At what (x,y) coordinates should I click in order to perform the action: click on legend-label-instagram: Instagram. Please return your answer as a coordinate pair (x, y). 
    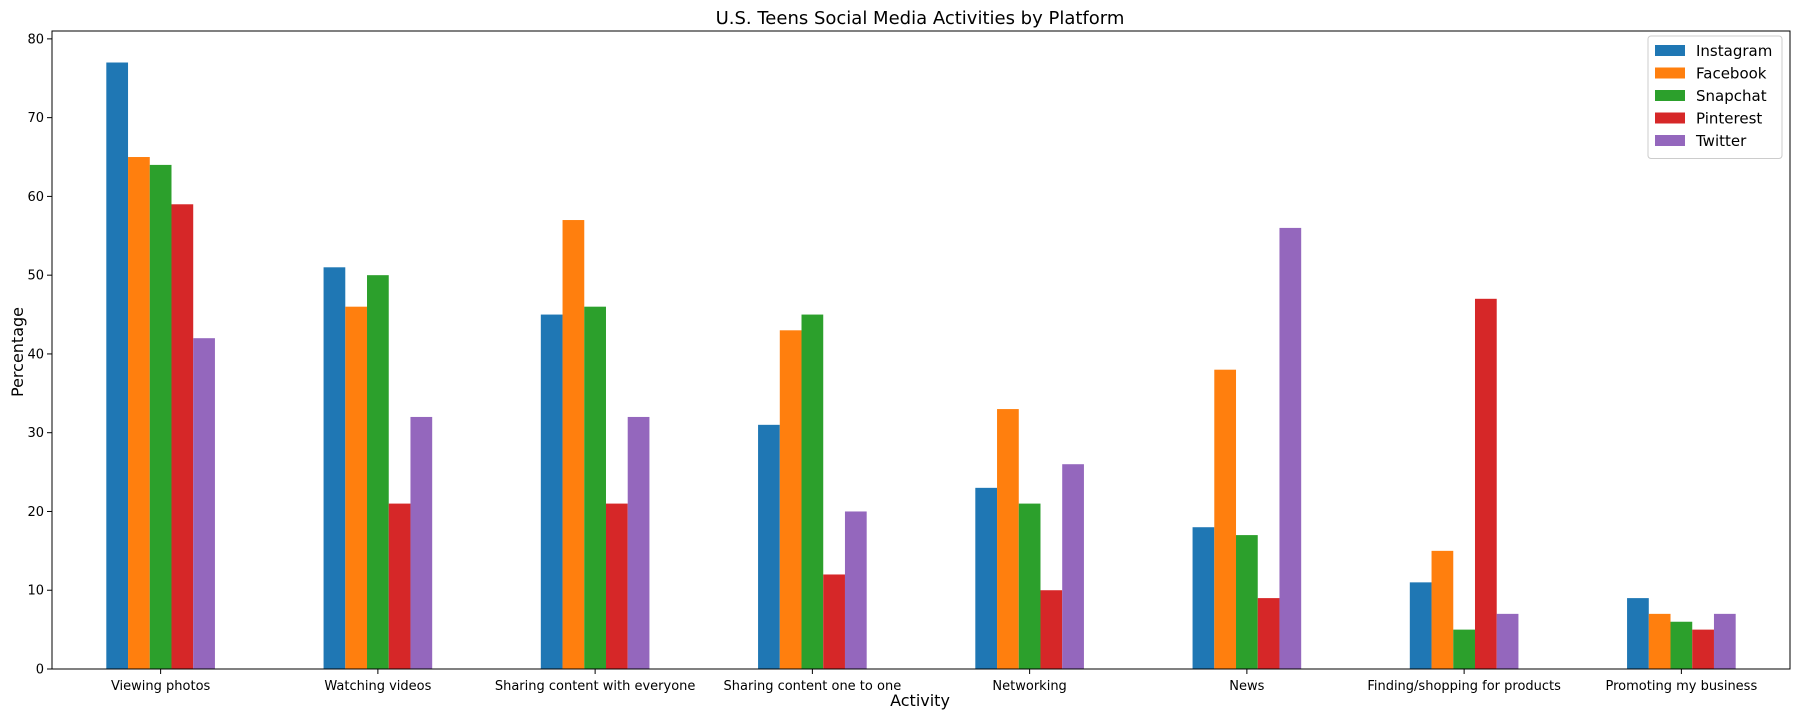
    Looking at the image, I should click on (1734, 51).